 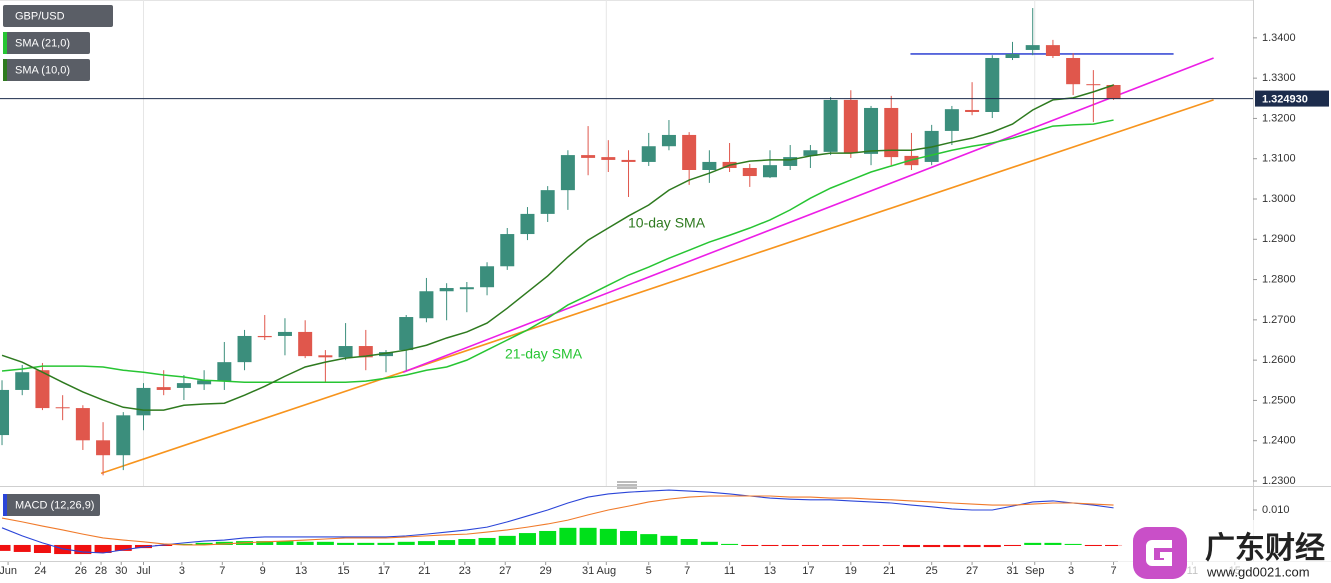 I want to click on x-tick-label: 3, so click(x=182, y=571).